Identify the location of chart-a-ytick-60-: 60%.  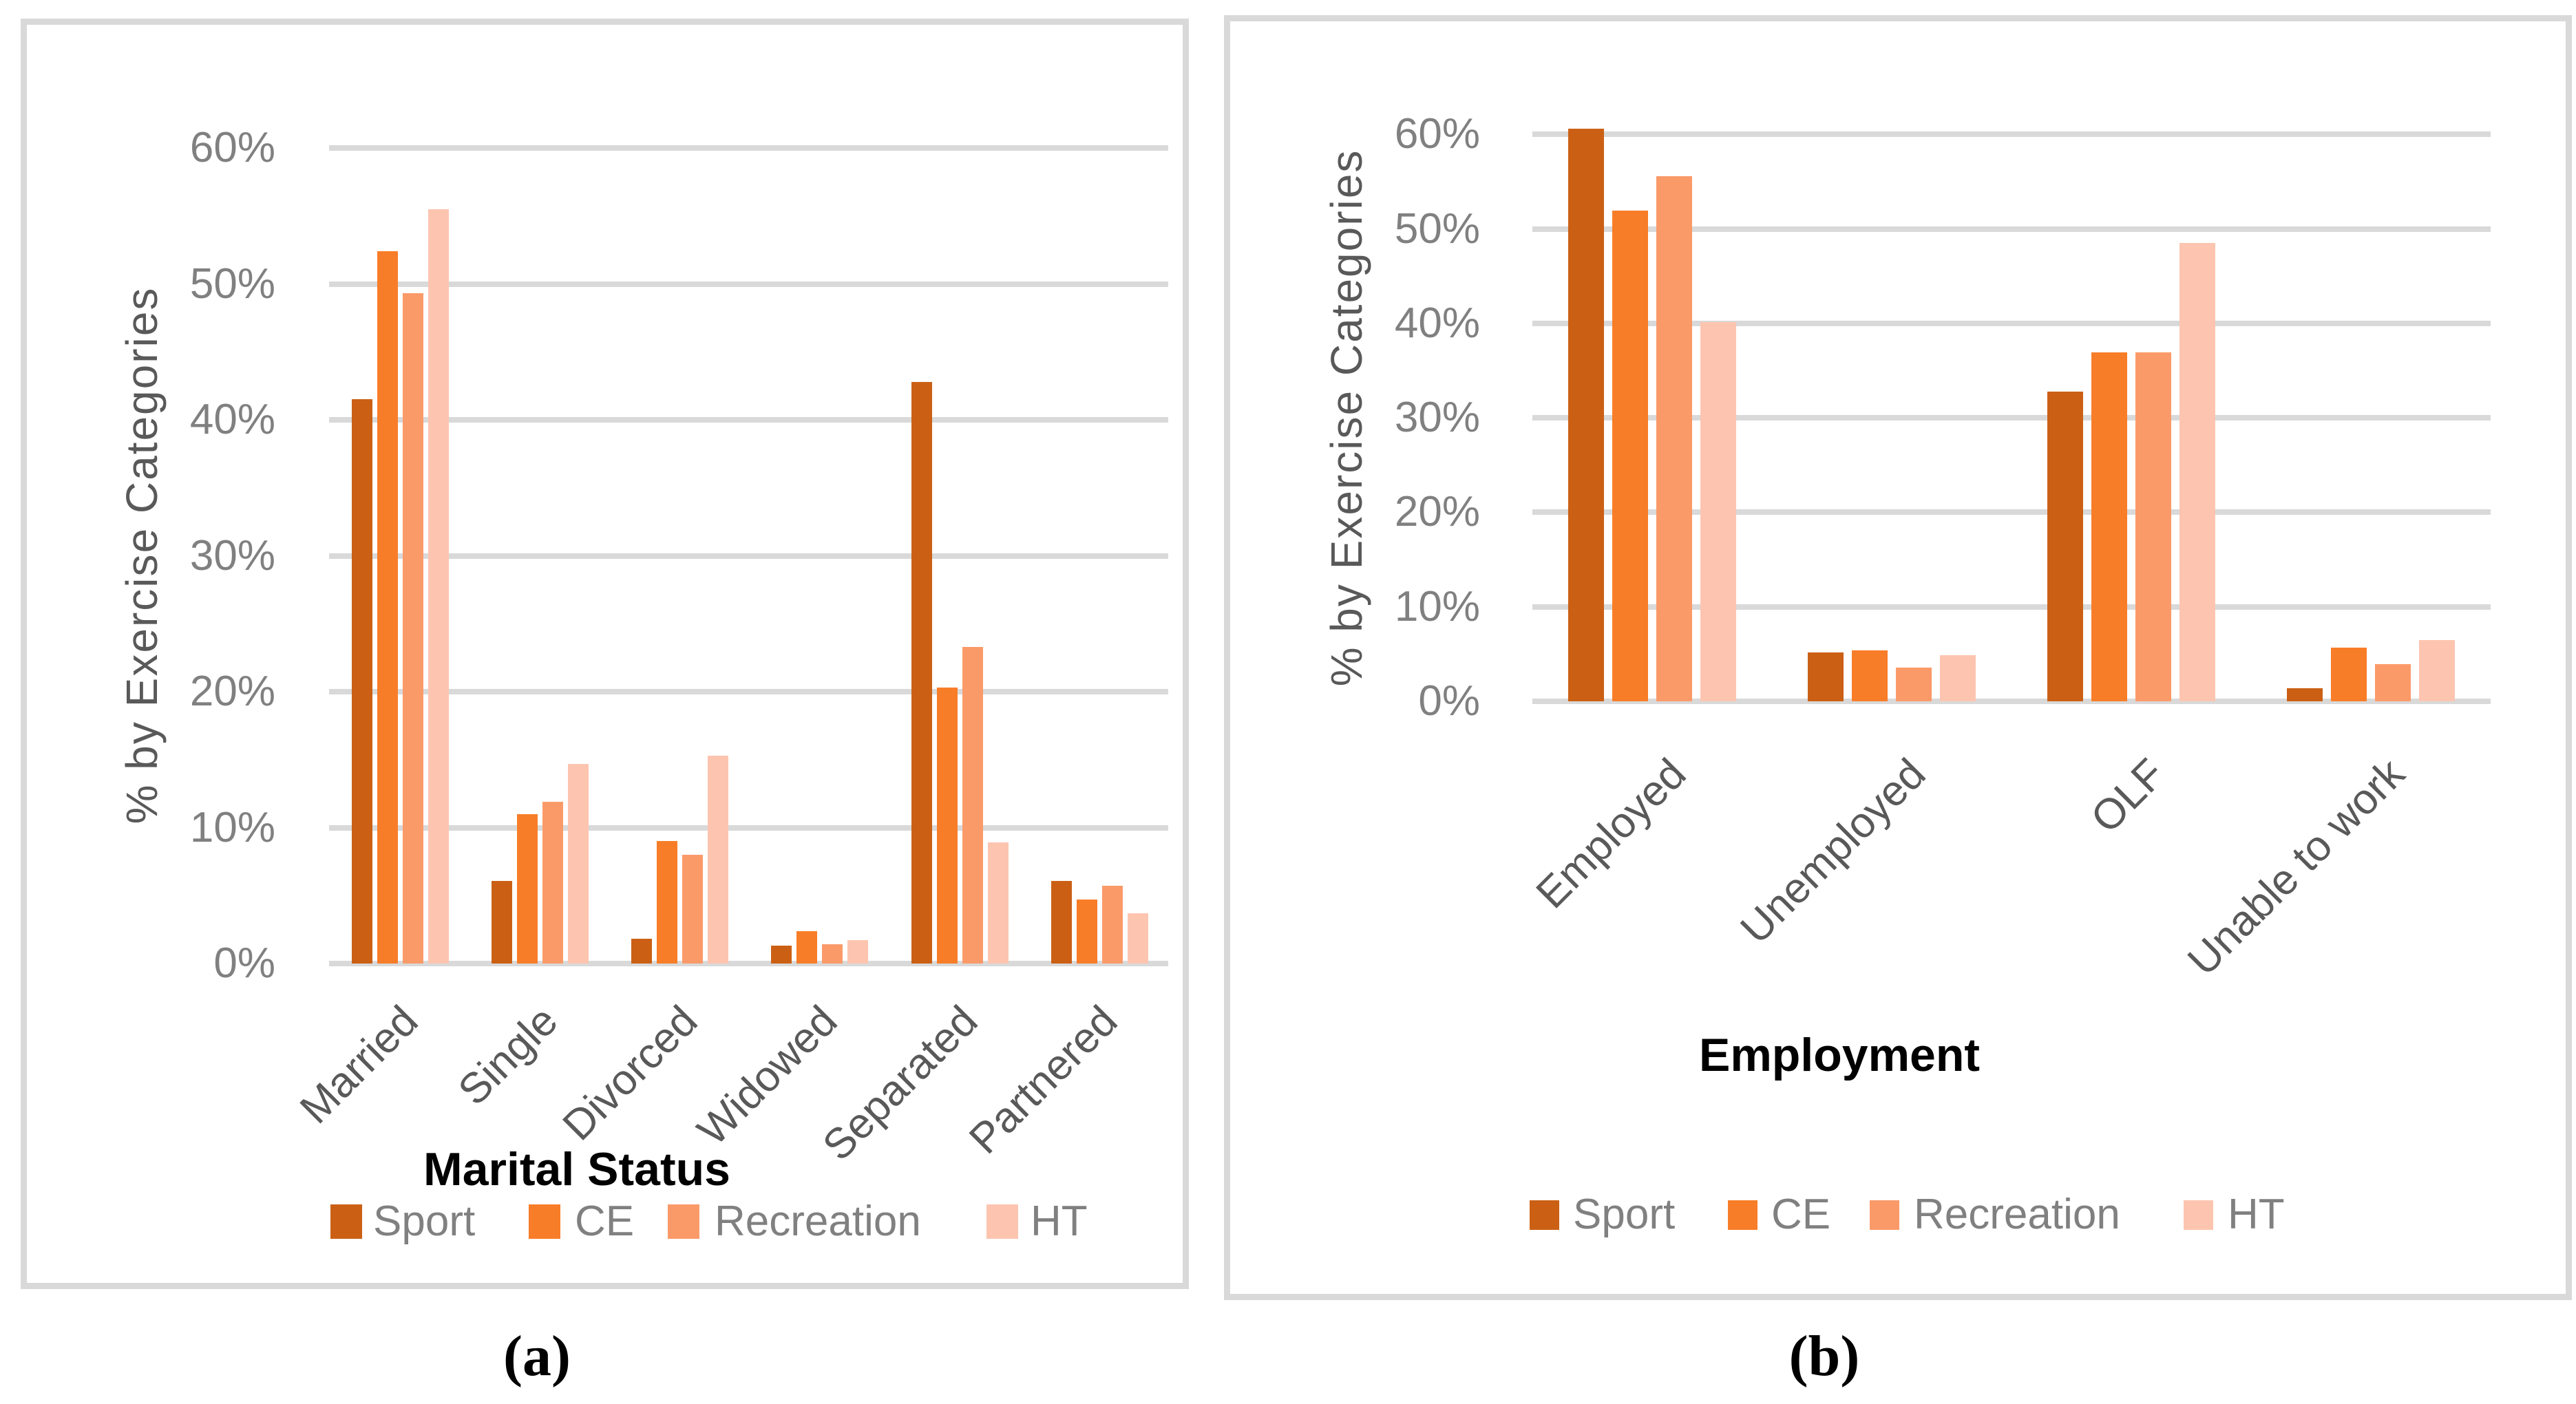
(232, 147).